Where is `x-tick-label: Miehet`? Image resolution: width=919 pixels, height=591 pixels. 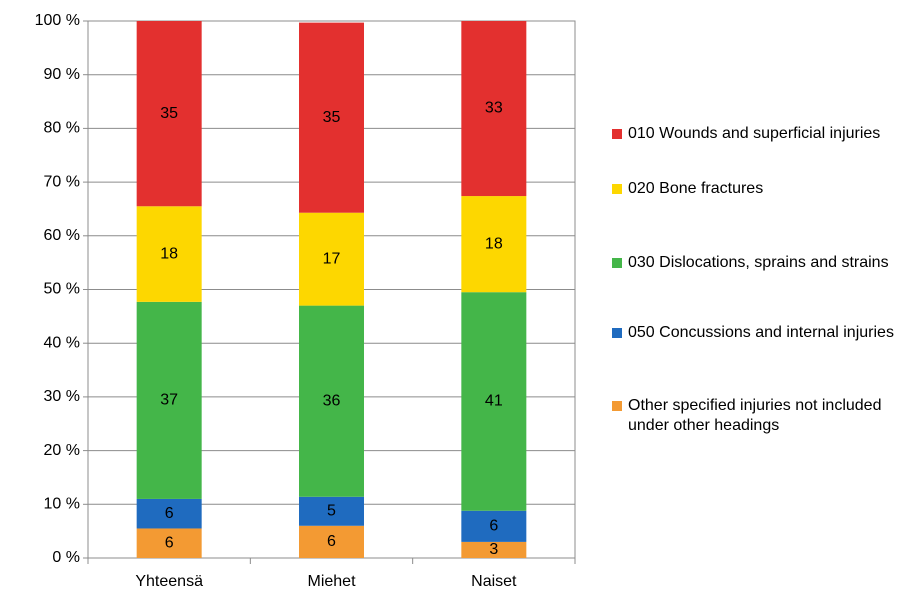
x-tick-label: Miehet is located at coordinates (331, 581).